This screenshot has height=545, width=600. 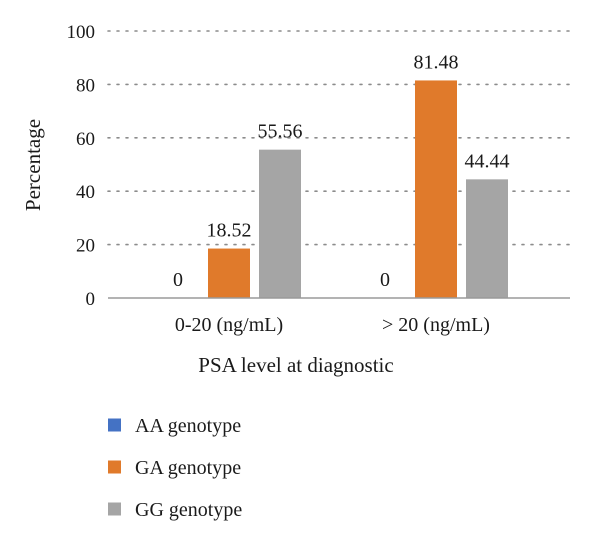 I want to click on y-tick-label: 0, so click(x=91, y=299).